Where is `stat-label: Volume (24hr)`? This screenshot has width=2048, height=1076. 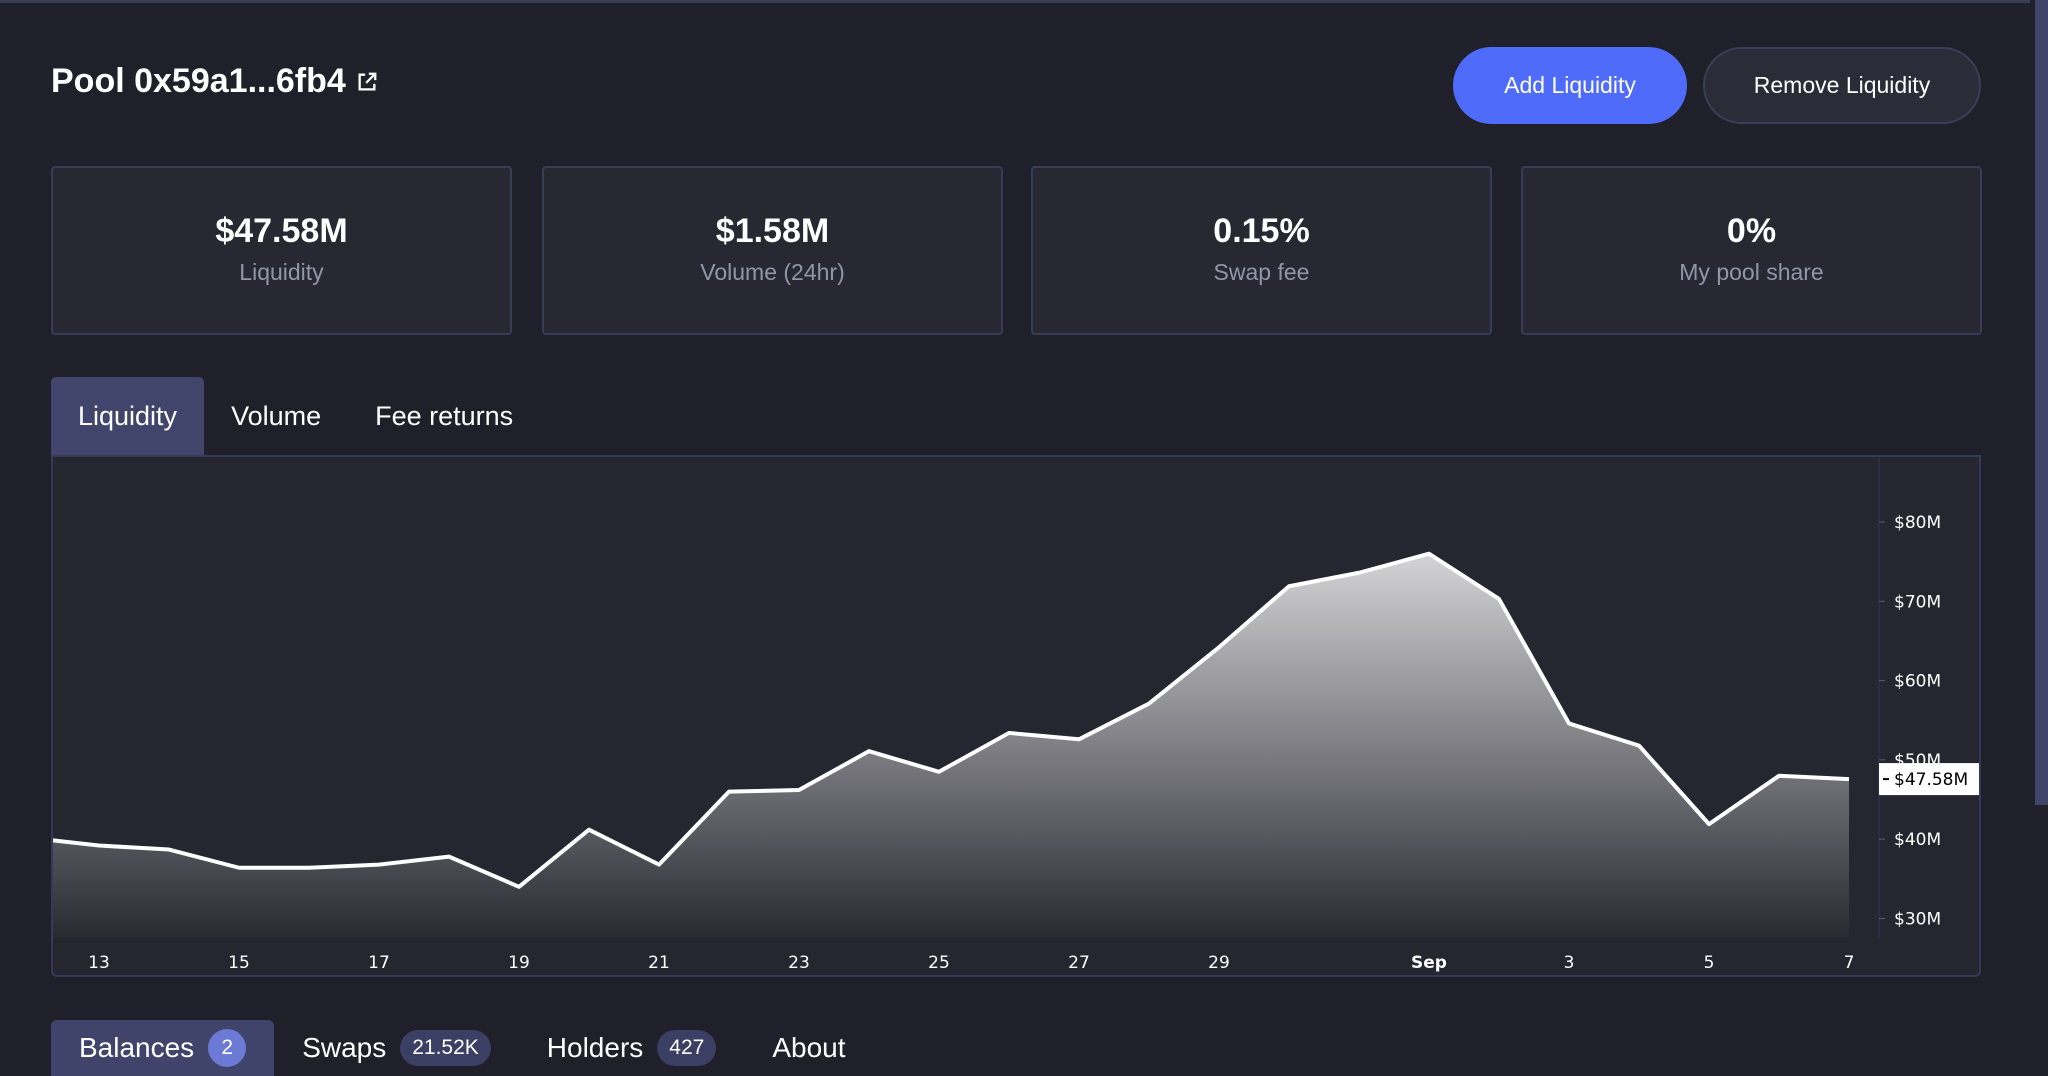
stat-label: Volume (24hr) is located at coordinates (772, 272).